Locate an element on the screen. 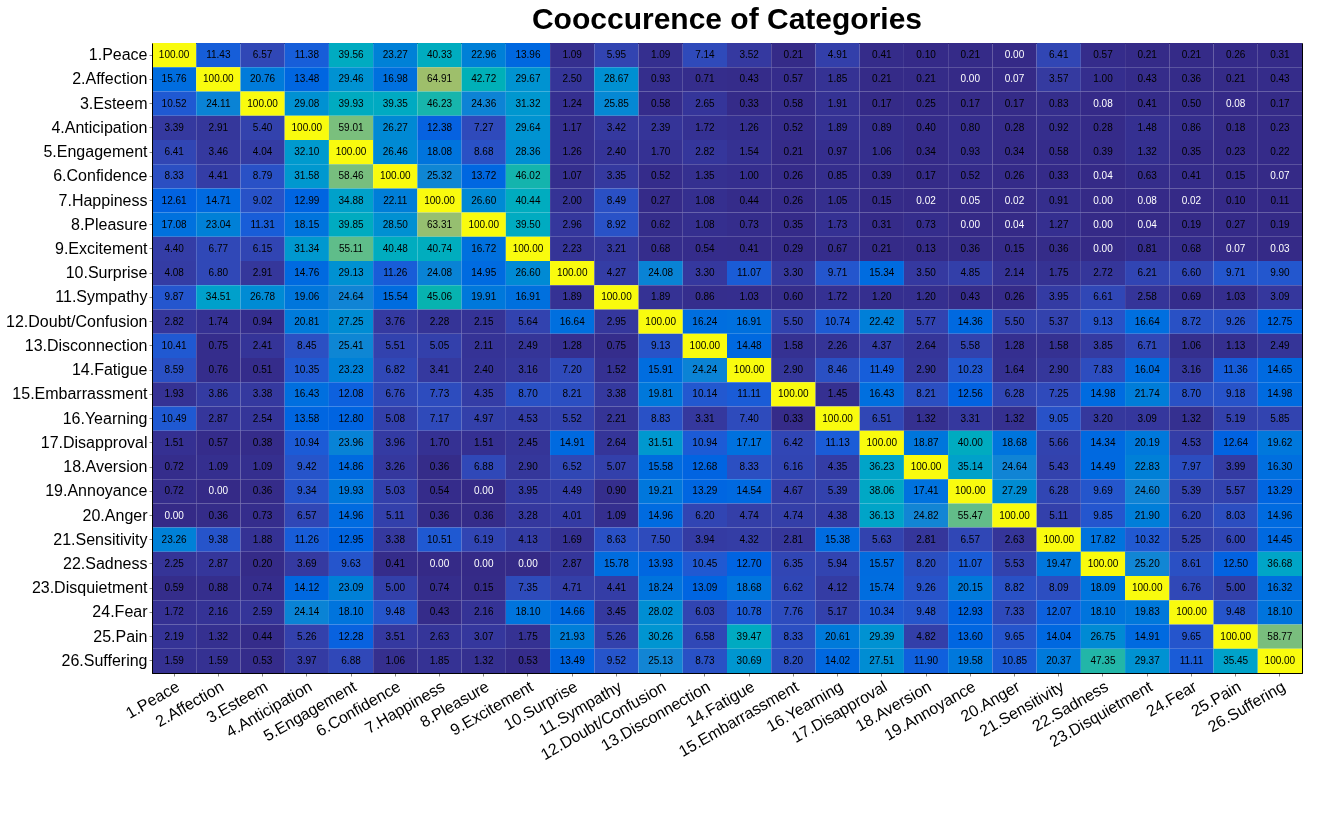 This screenshot has height=827, width=1327. data-label: 9.34 is located at coordinates (307, 491).